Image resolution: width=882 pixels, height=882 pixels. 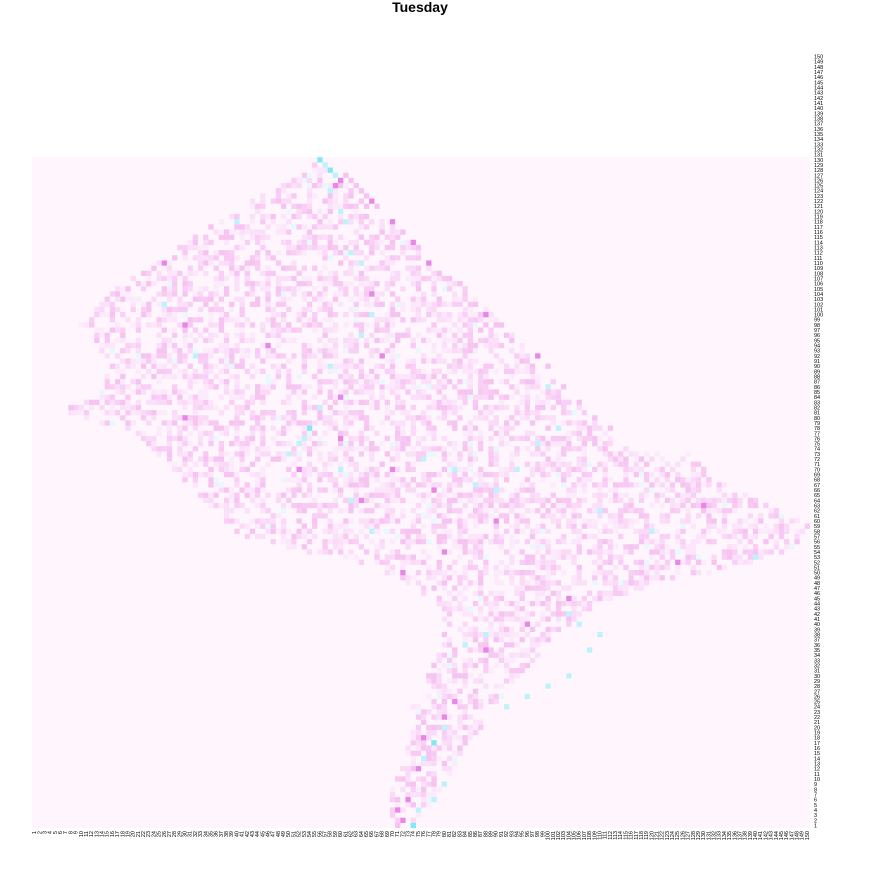 I want to click on x-tick-label: 32, so click(x=196, y=834).